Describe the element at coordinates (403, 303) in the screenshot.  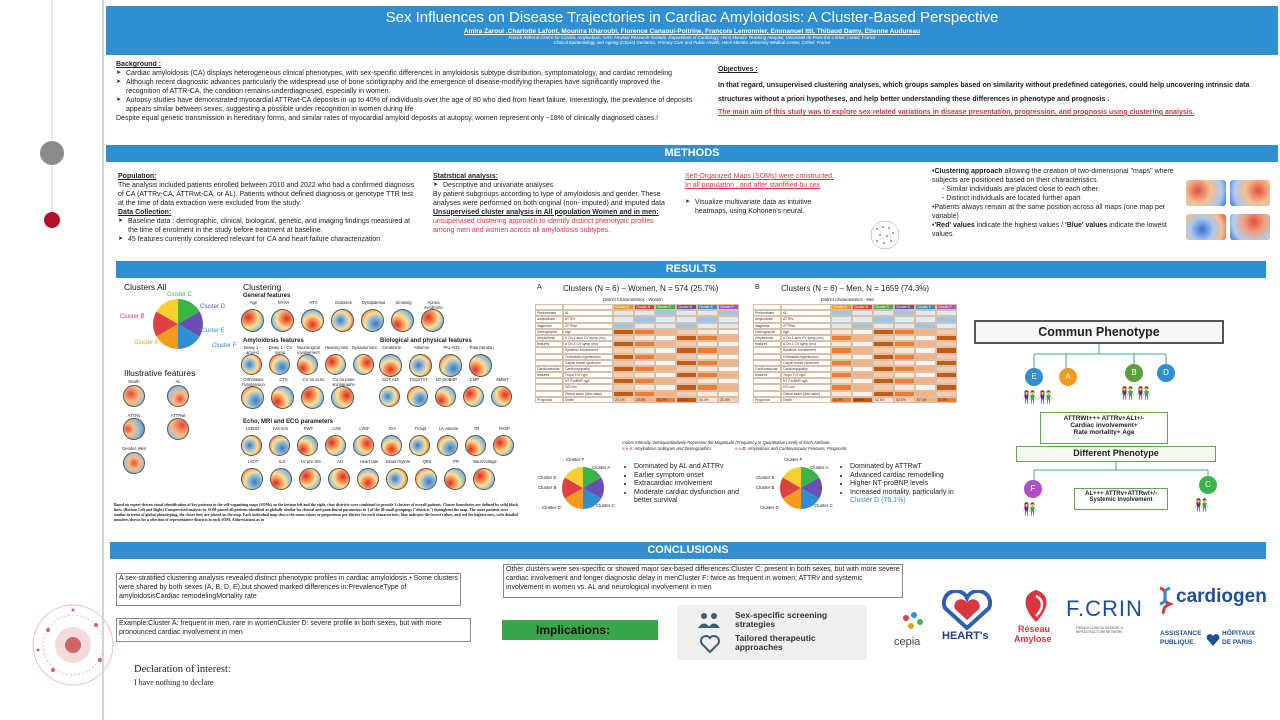
I see `som-map-label: Smoking` at that location.